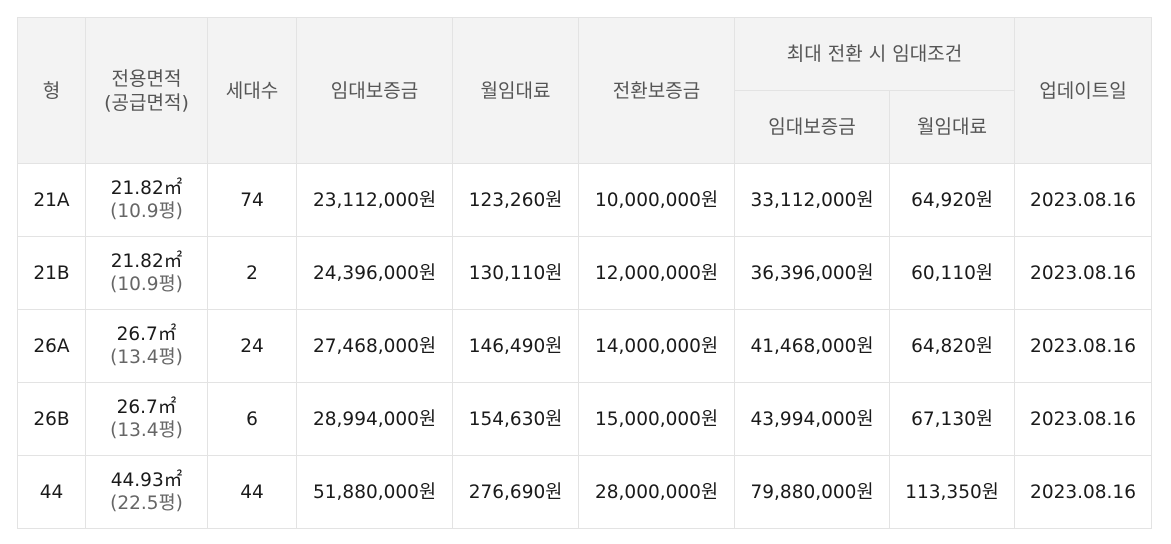 This screenshot has height=544, width=1171. Describe the element at coordinates (51, 346) in the screenshot. I see `cell-type: 26A` at that location.